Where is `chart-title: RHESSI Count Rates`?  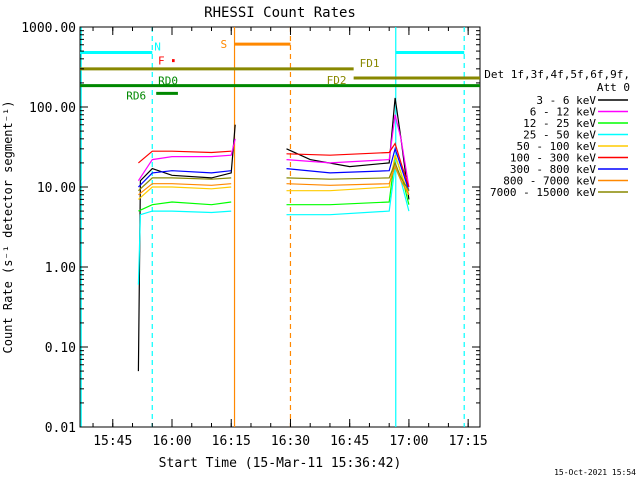 chart-title: RHESSI Count Rates is located at coordinates (280, 13).